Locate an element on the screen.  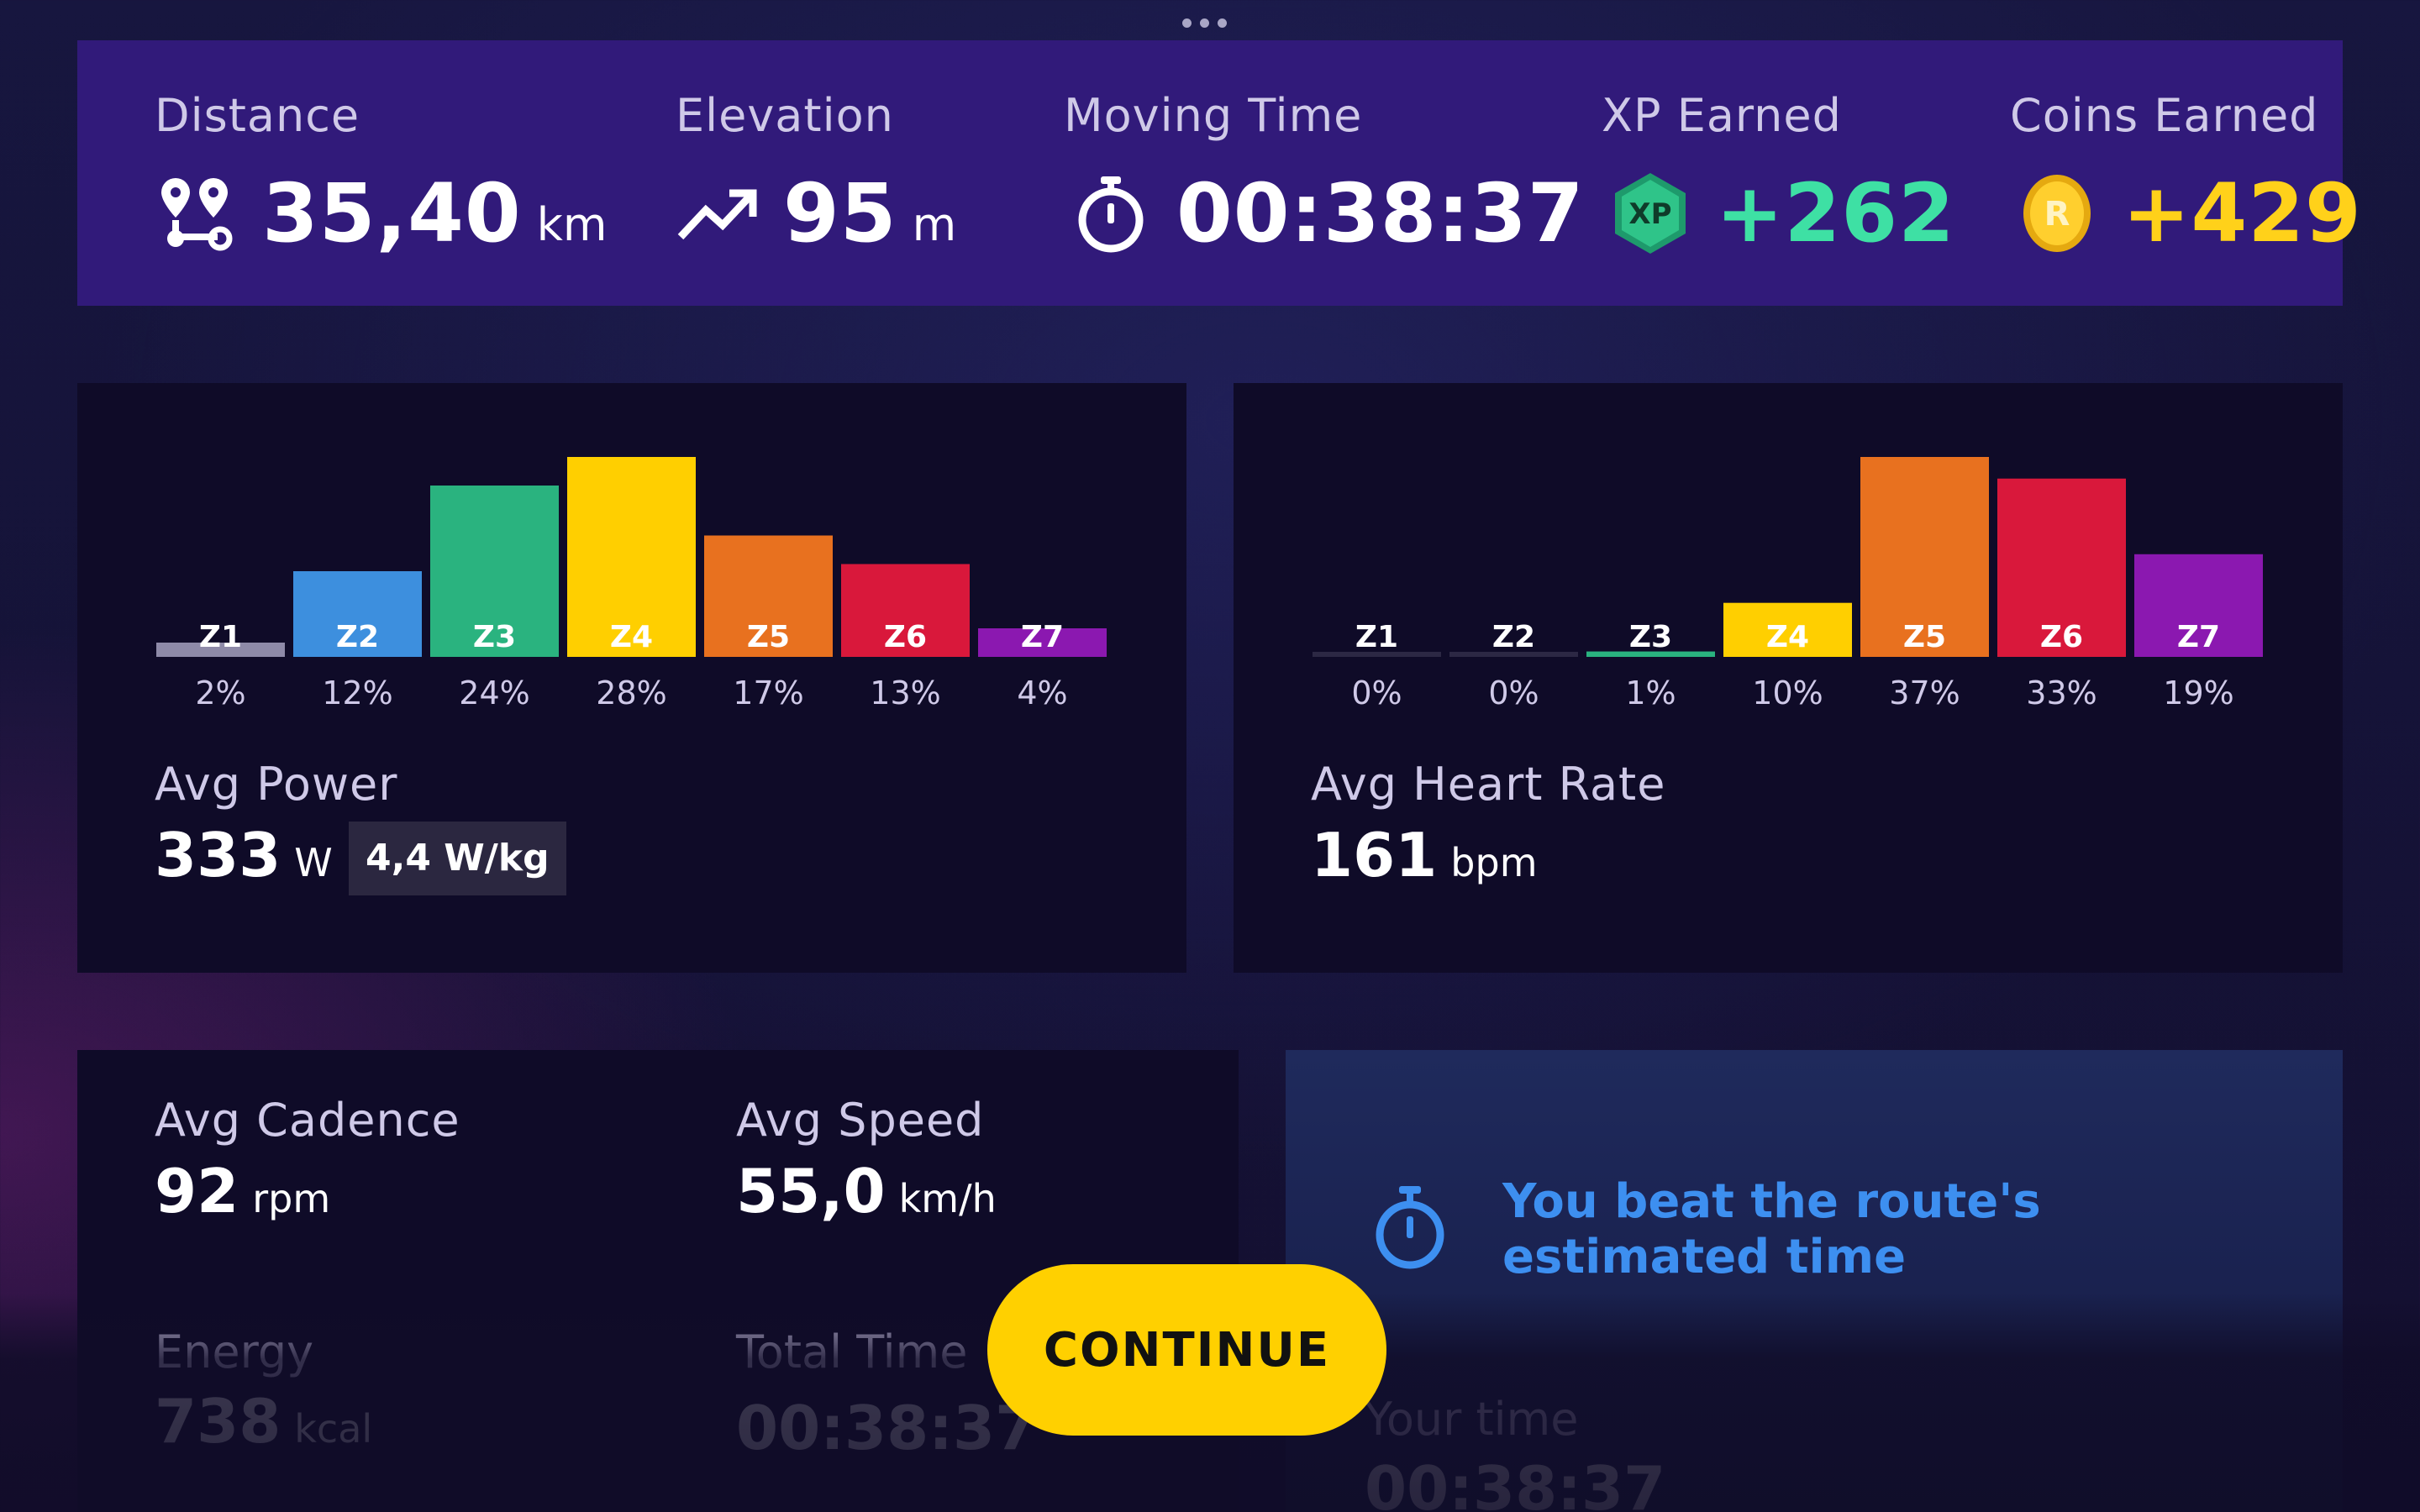
power-zone-bar-z1 is located at coordinates (220, 650).